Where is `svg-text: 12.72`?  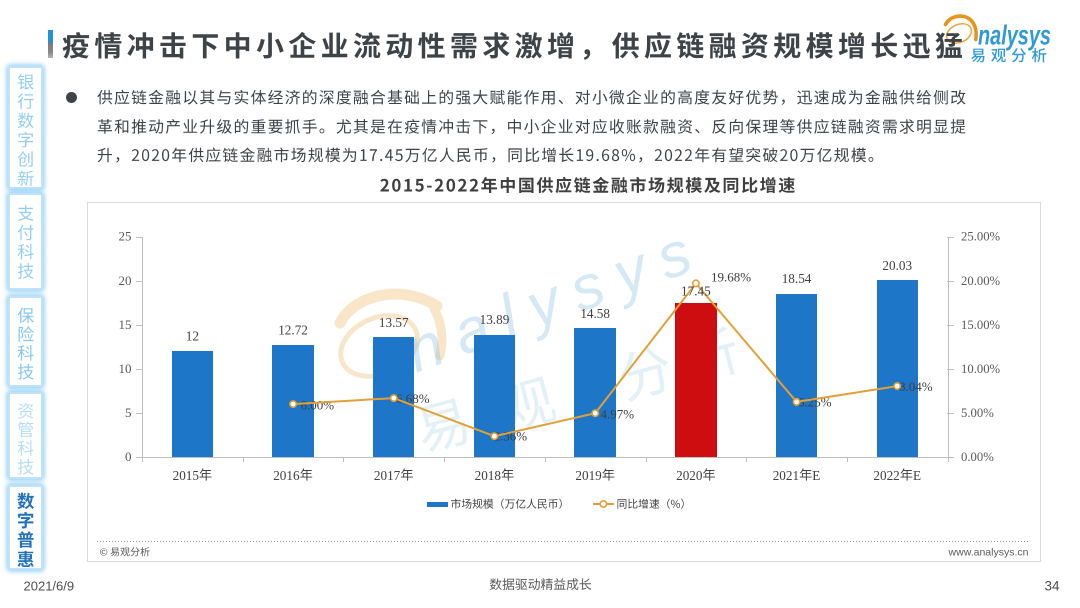 svg-text: 12.72 is located at coordinates (293, 329).